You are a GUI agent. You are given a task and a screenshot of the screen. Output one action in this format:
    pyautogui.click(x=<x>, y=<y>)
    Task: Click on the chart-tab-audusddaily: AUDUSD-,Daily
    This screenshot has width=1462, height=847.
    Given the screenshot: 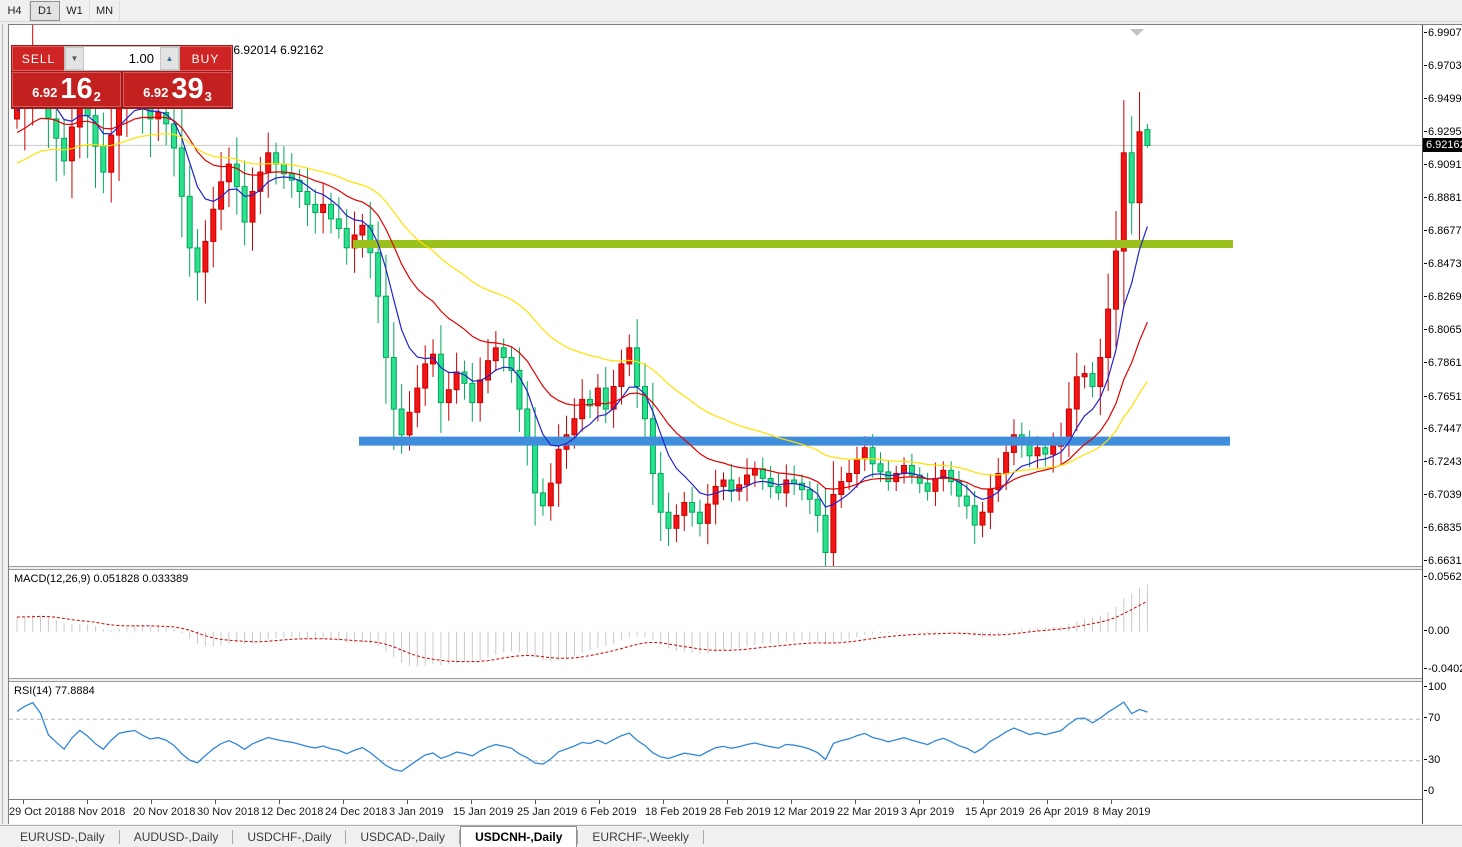 What is the action you would take?
    pyautogui.click(x=176, y=836)
    